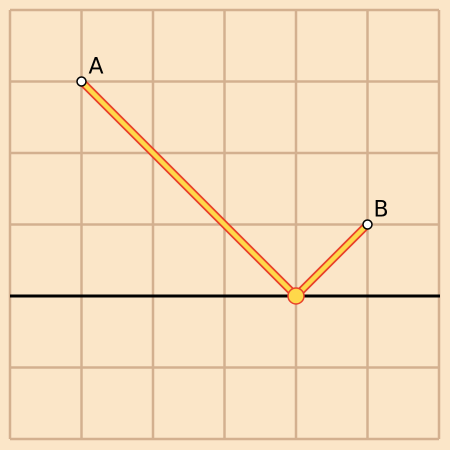 The height and width of the screenshot is (450, 450). I want to click on point-a, so click(81, 81).